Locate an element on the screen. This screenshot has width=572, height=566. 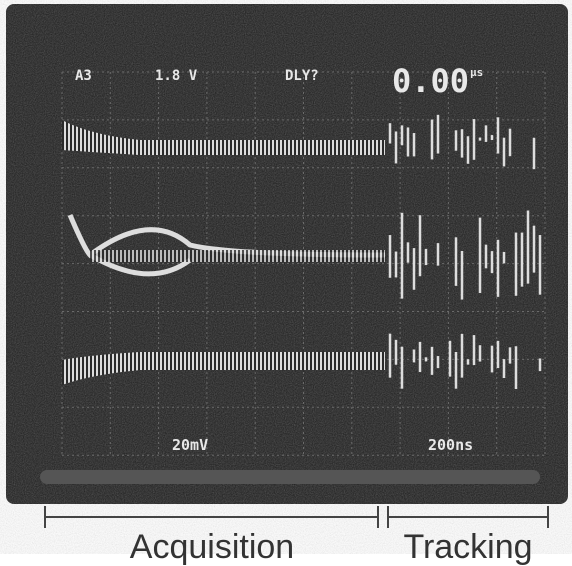
timebase: 200ns is located at coordinates (450, 445).